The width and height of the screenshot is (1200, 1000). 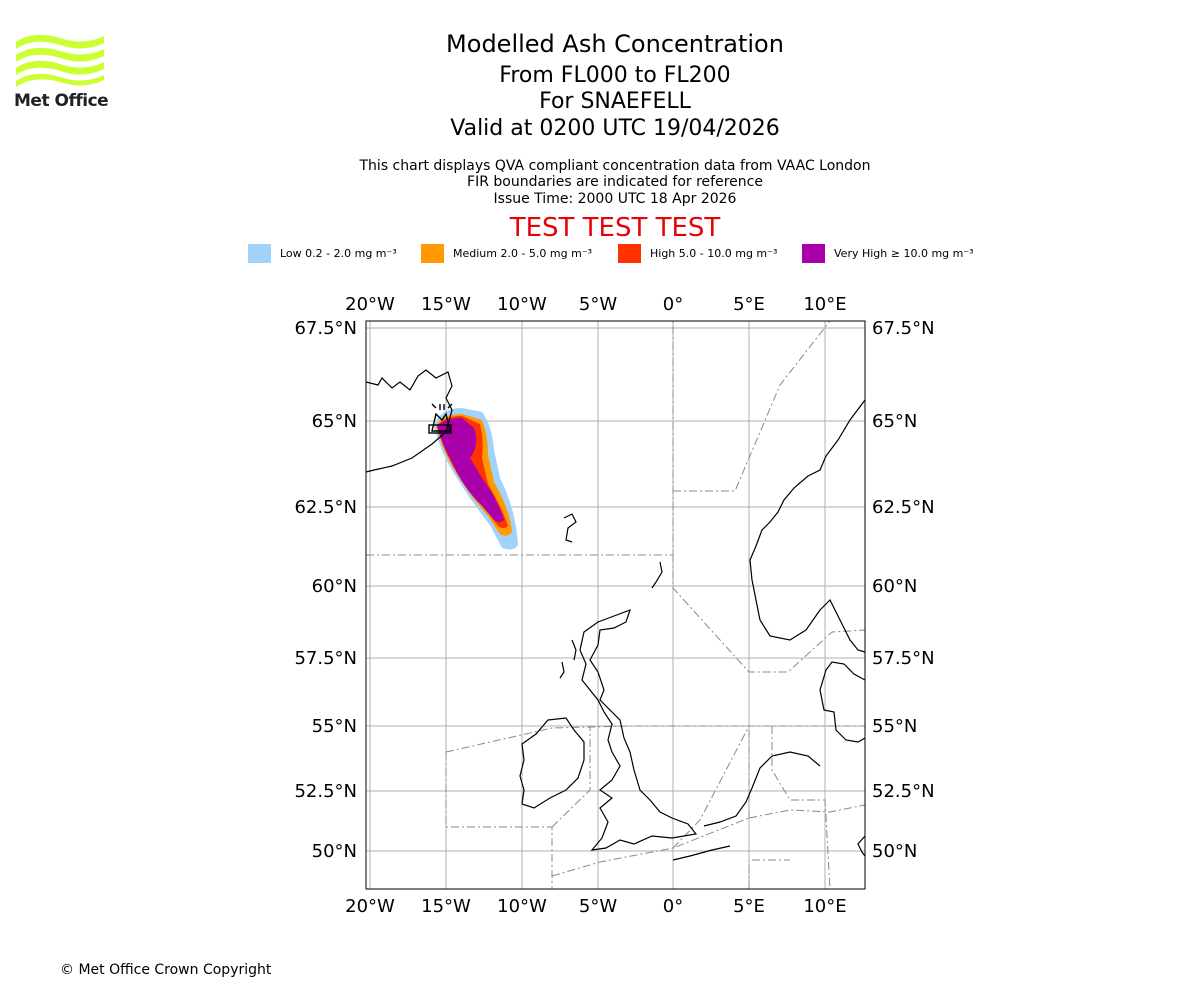 What do you see at coordinates (166, 970) in the screenshot?
I see `copyright: © Met Office Crown Copyright` at bounding box center [166, 970].